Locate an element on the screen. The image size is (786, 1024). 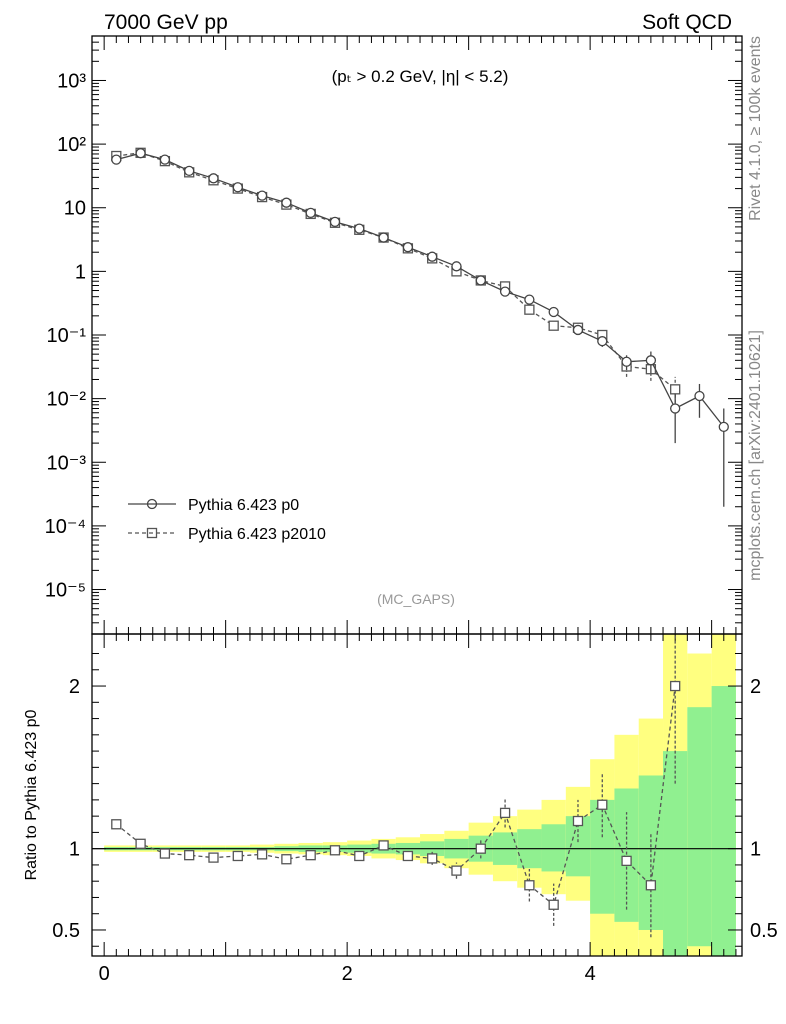
ratio-y-tick-label-right: 2 is located at coordinates (755, 687).